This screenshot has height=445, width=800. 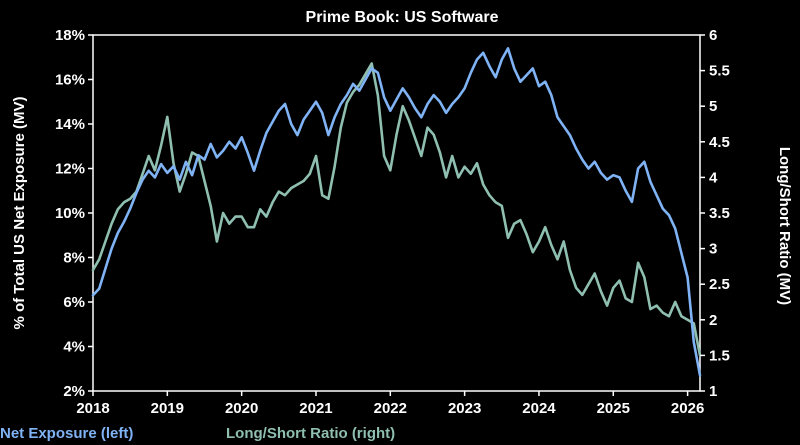 I want to click on right-tick-label: 2.5, so click(x=719, y=284).